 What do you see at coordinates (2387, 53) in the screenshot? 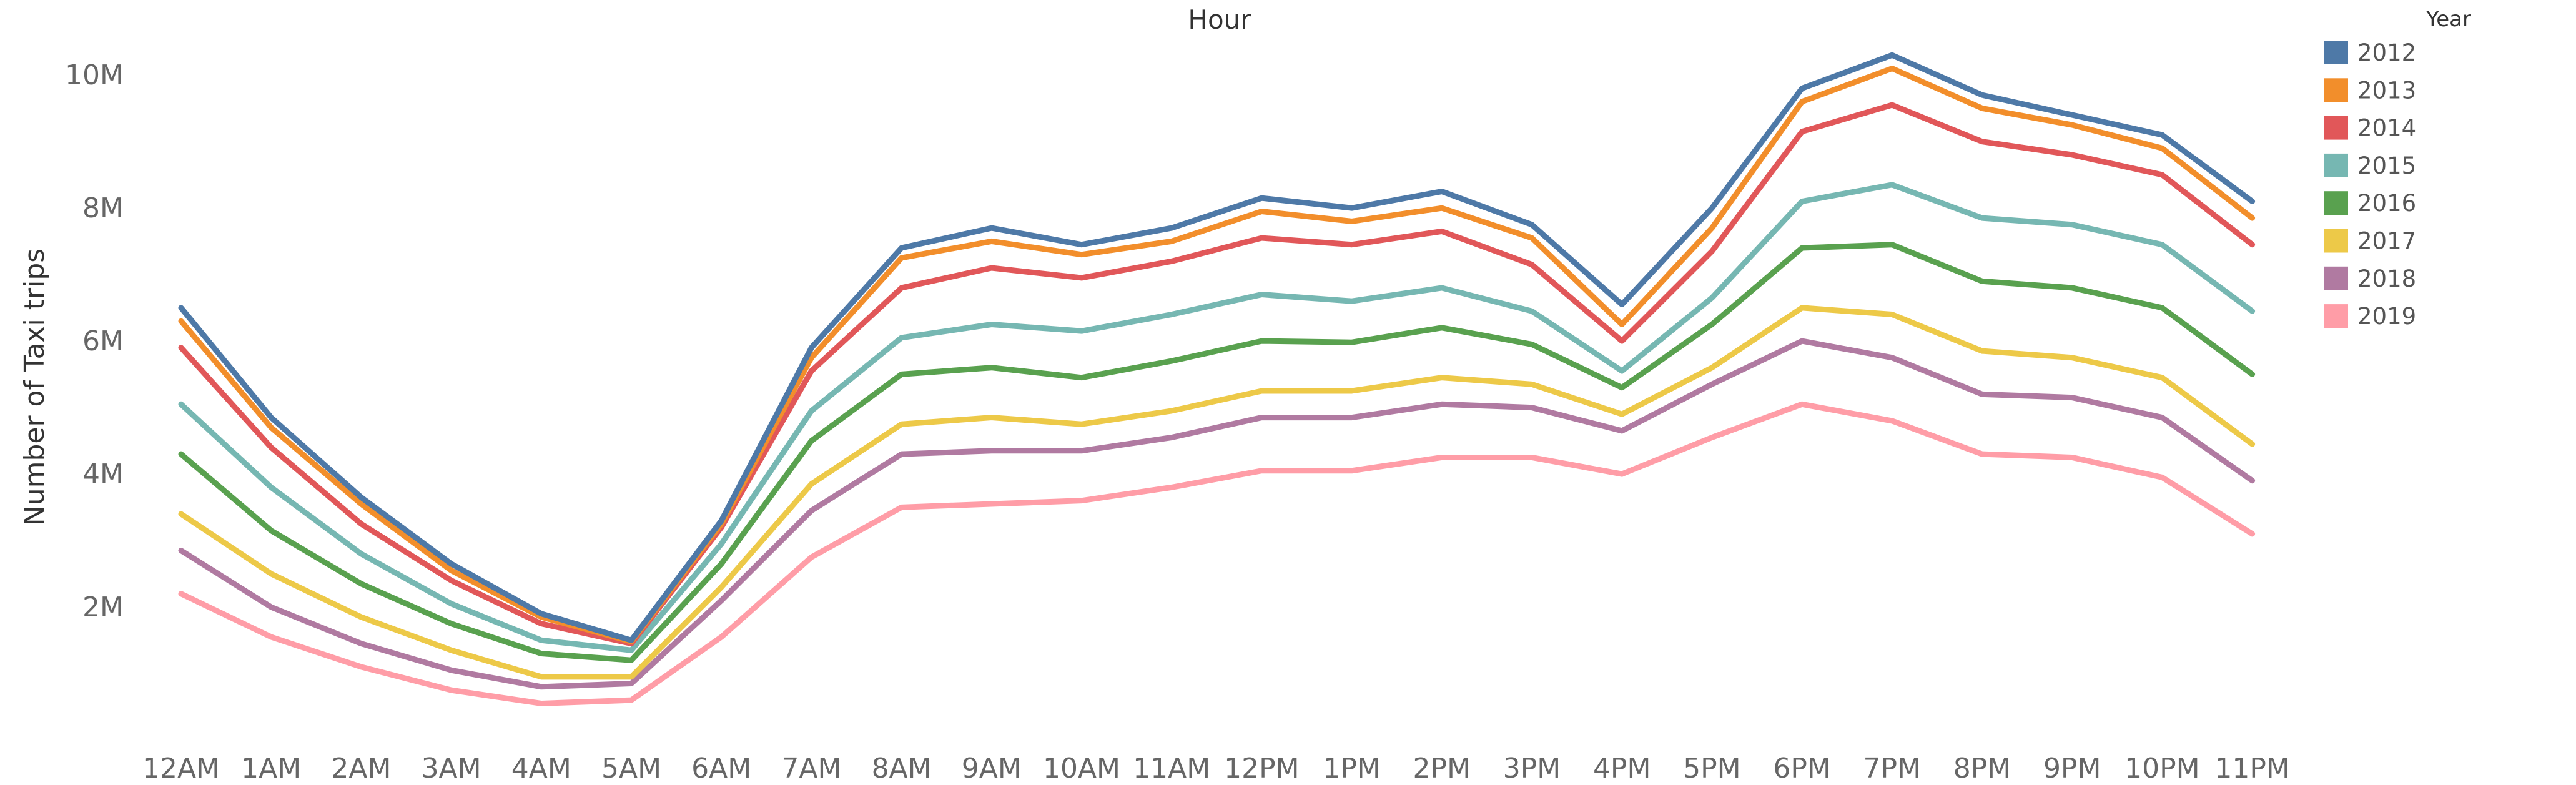
I see `legend-label-2012: 2012` at bounding box center [2387, 53].